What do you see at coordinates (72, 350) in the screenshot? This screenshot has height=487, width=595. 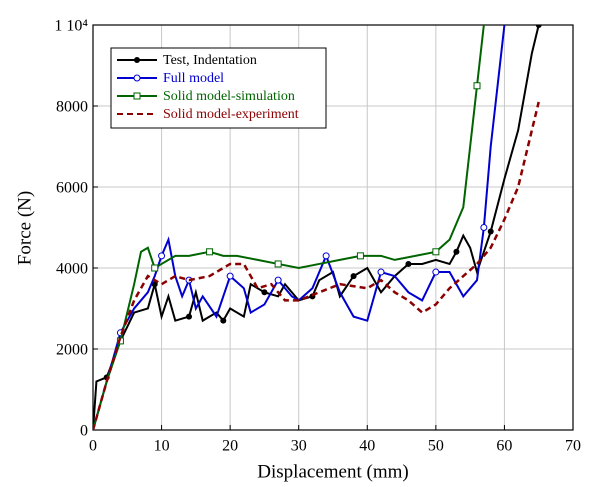 I see `y-tick-label: 2000` at bounding box center [72, 350].